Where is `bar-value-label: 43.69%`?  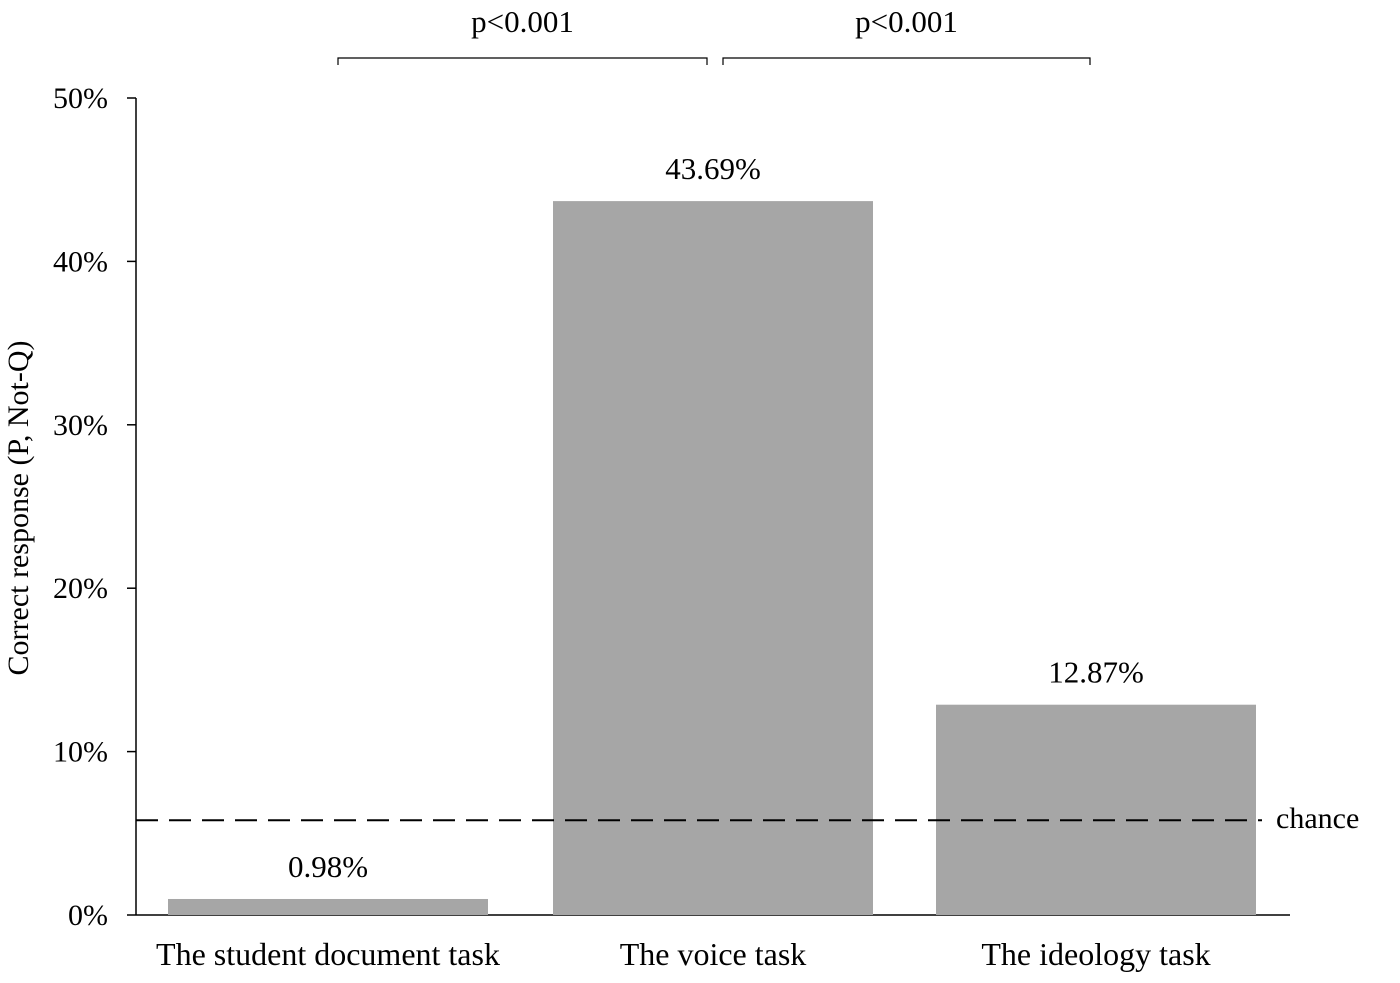 bar-value-label: 43.69% is located at coordinates (713, 168).